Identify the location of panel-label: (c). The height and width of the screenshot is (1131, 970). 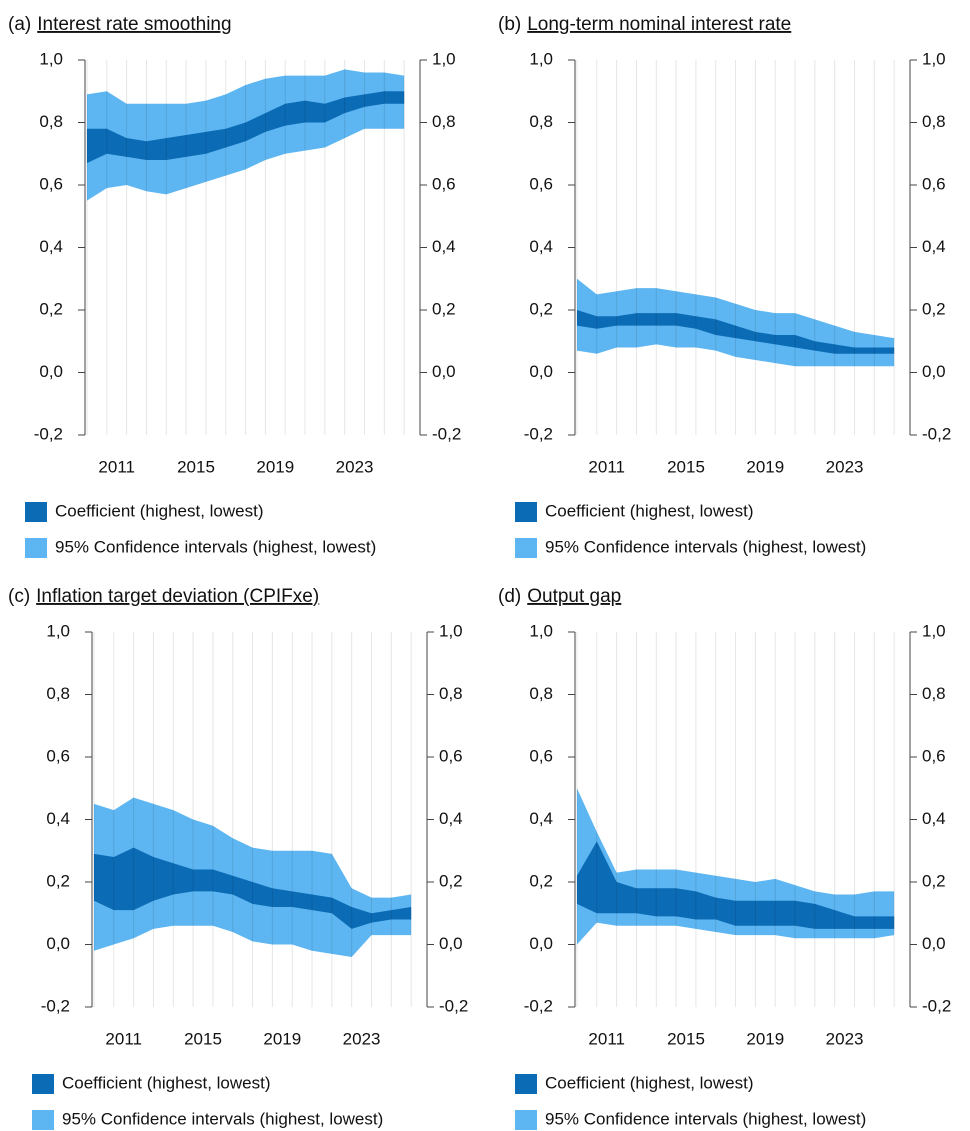
(19, 596).